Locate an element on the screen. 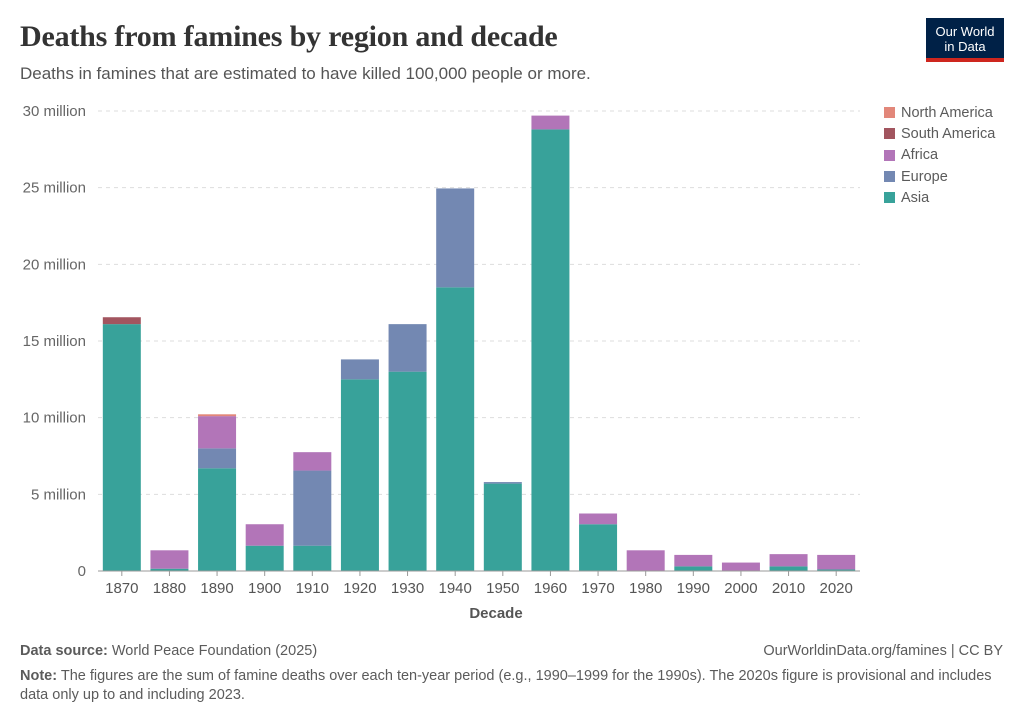 This screenshot has height=723, width=1024. x-tick-label: 1990 is located at coordinates (693, 588).